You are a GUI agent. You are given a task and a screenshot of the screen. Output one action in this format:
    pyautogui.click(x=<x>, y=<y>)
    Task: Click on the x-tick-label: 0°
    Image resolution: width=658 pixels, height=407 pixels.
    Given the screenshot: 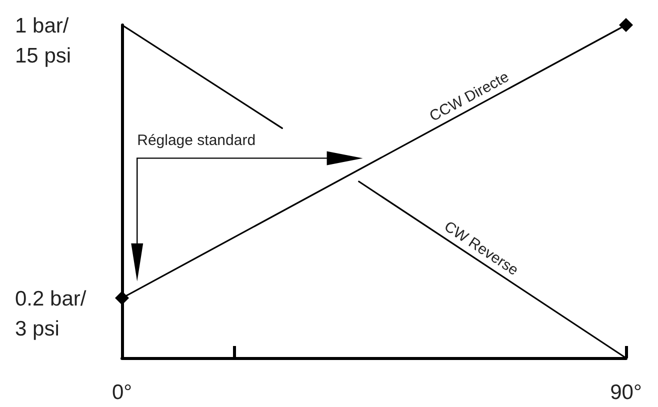 What is the action you would take?
    pyautogui.click(x=122, y=392)
    